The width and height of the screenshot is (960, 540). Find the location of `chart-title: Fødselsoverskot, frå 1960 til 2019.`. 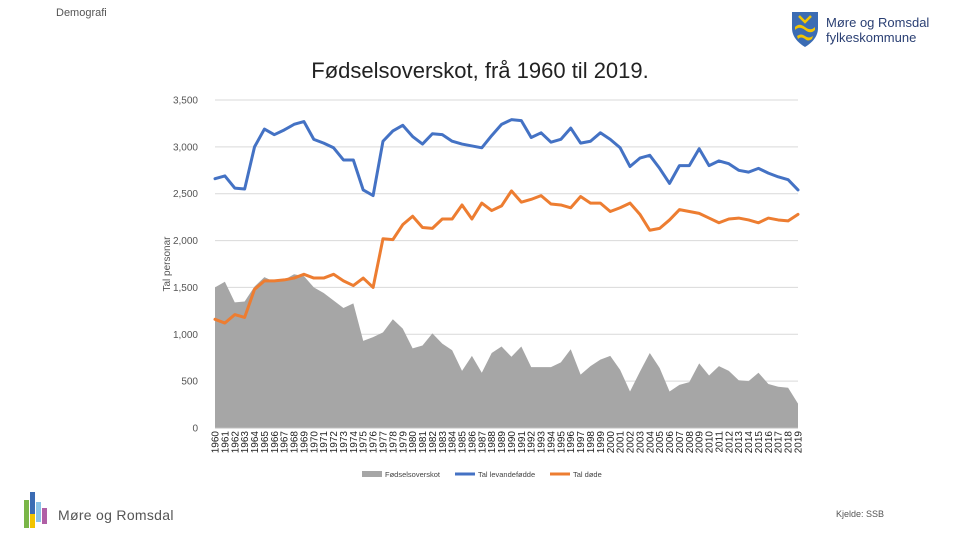

chart-title: Fødselsoverskot, frå 1960 til 2019. is located at coordinates (480, 70).